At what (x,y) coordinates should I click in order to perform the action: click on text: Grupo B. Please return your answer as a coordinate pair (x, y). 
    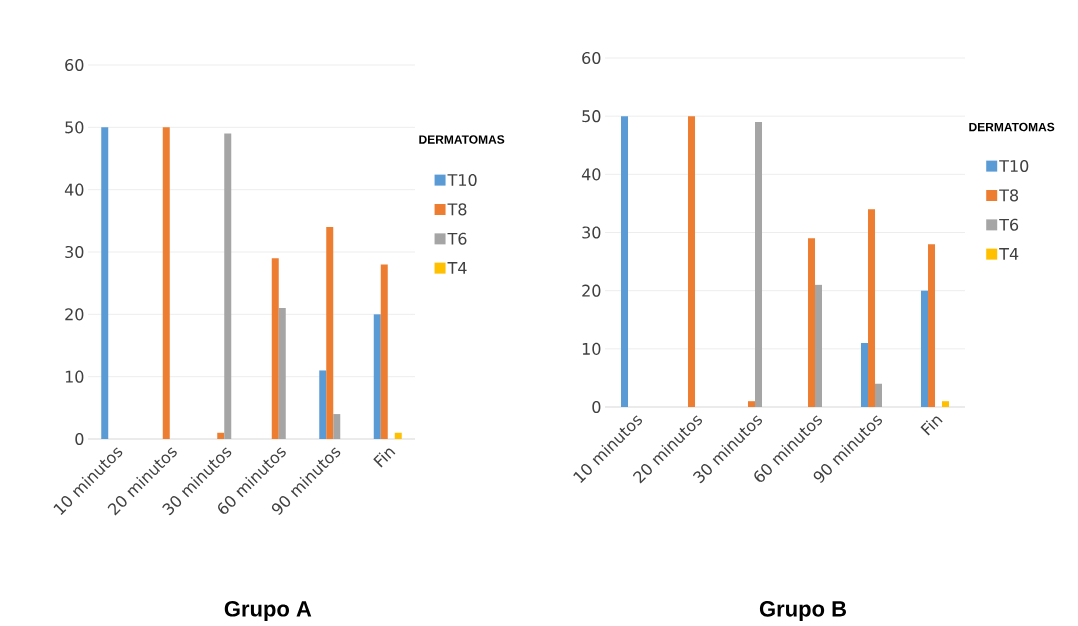
    Looking at the image, I should click on (802, 611).